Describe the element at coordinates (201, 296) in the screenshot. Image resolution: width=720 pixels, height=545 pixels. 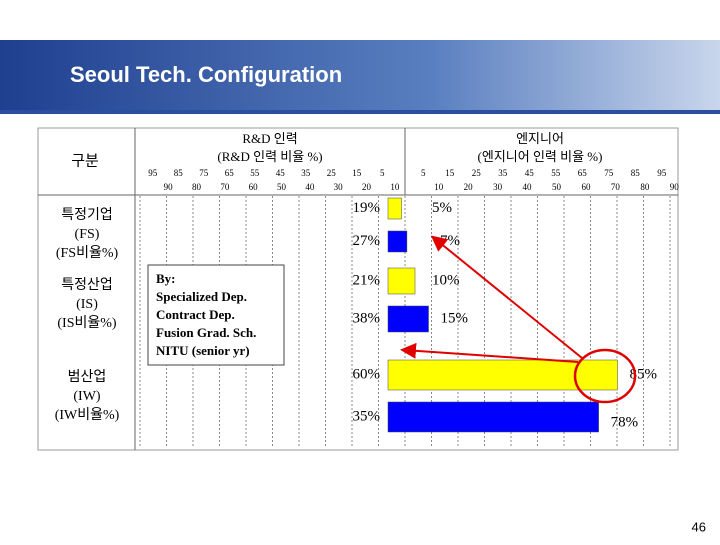
I see `note-line: Specialized Dep.` at that location.